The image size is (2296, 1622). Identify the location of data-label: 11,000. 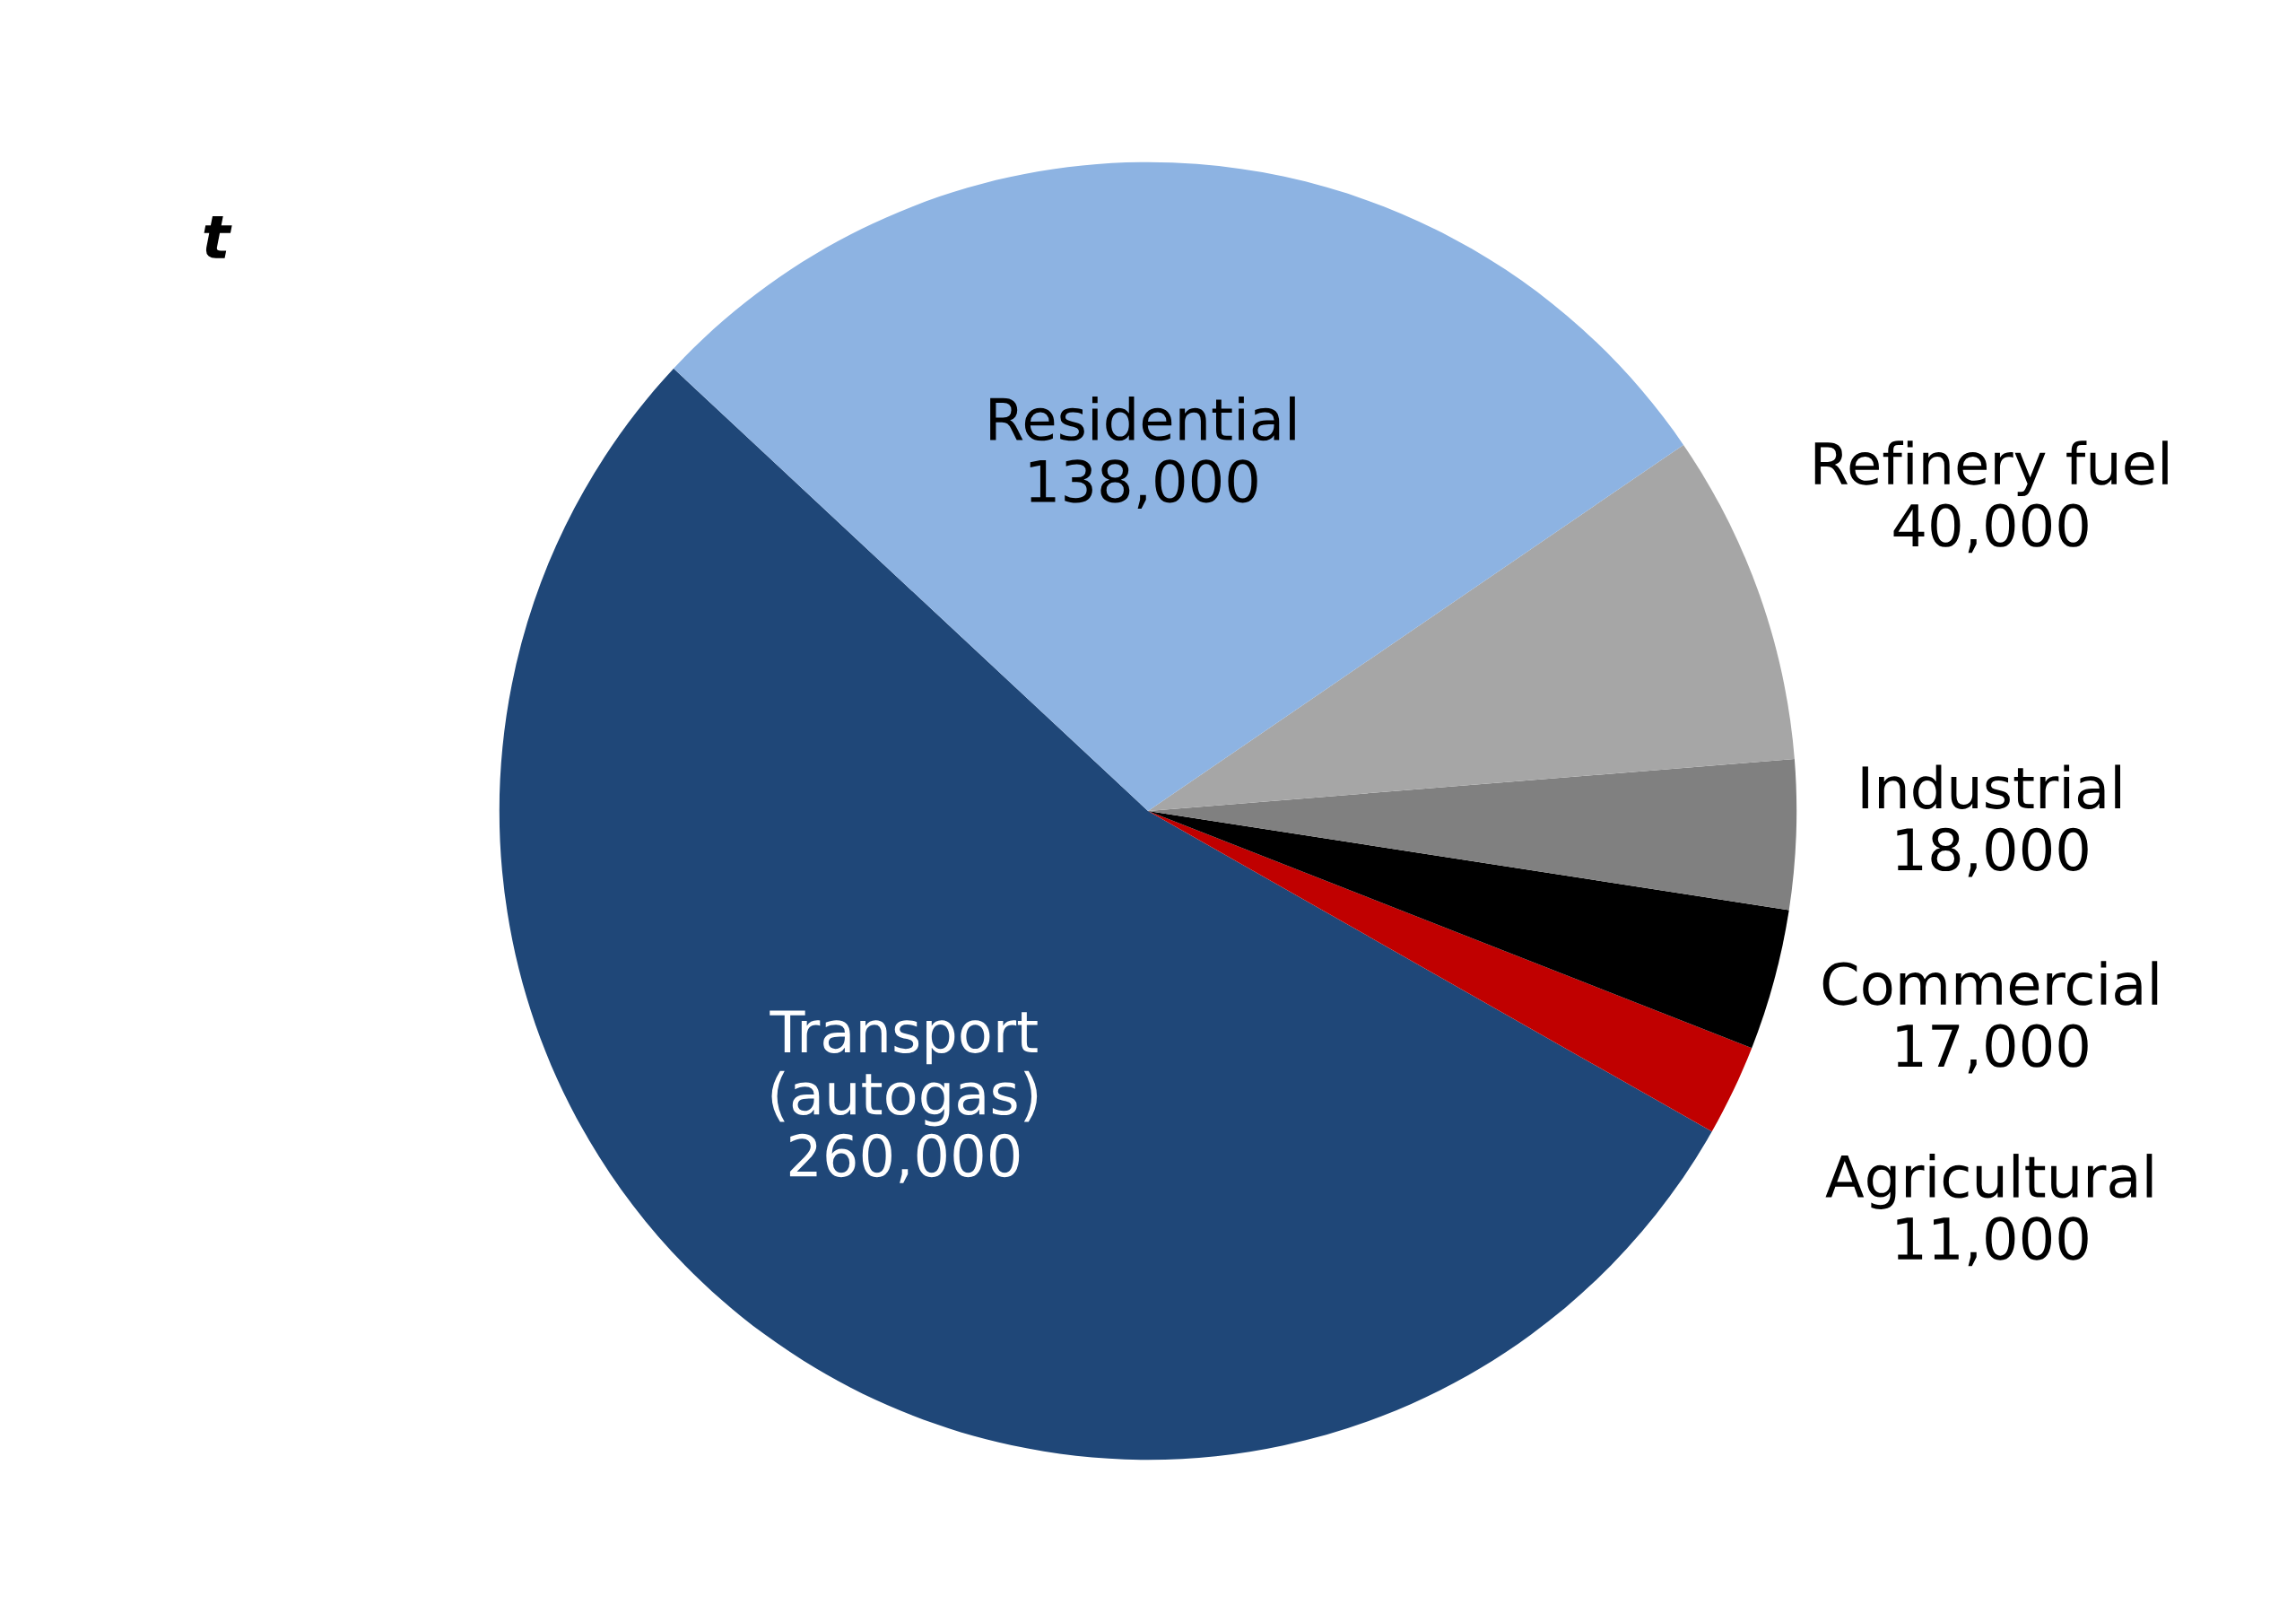
(1992, 1242).